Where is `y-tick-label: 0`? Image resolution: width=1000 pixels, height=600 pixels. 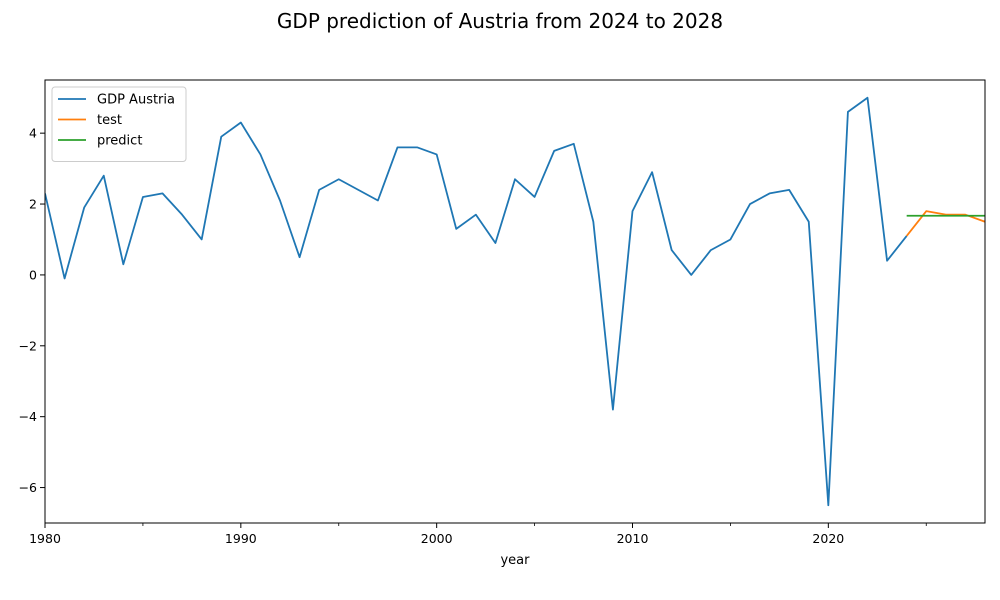 y-tick-label: 0 is located at coordinates (33, 274).